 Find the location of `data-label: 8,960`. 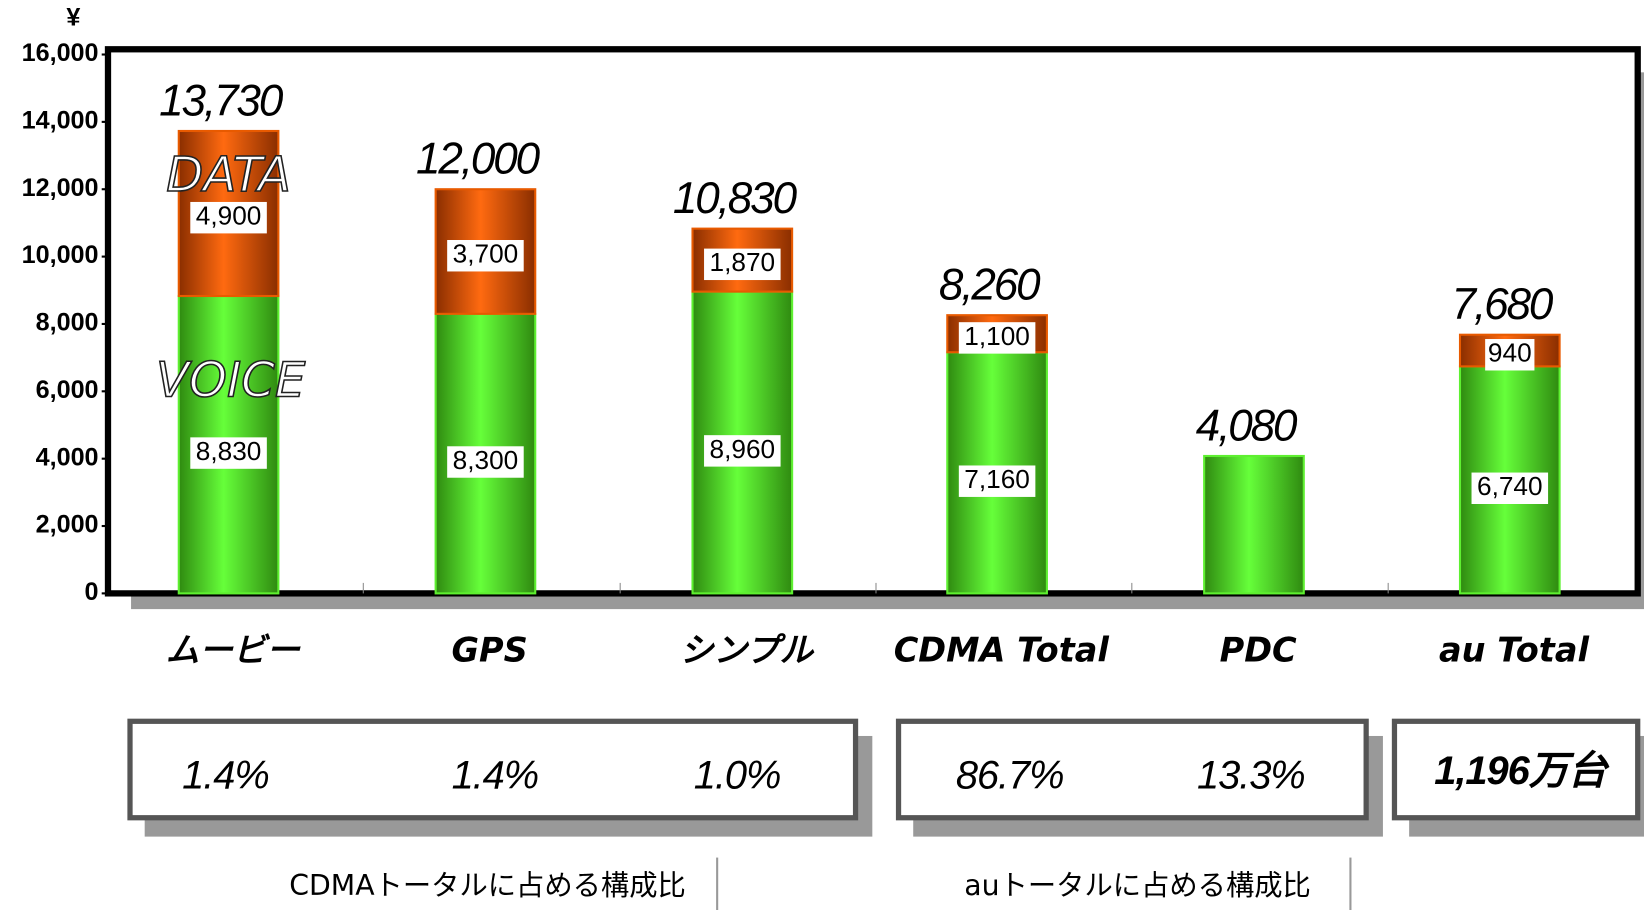

data-label: 8,960 is located at coordinates (743, 449).